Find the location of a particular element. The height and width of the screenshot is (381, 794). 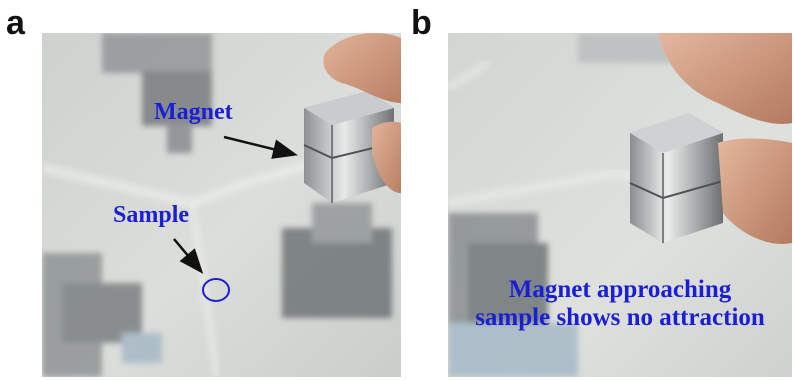

magnet-label: Magnet is located at coordinates (193, 112).